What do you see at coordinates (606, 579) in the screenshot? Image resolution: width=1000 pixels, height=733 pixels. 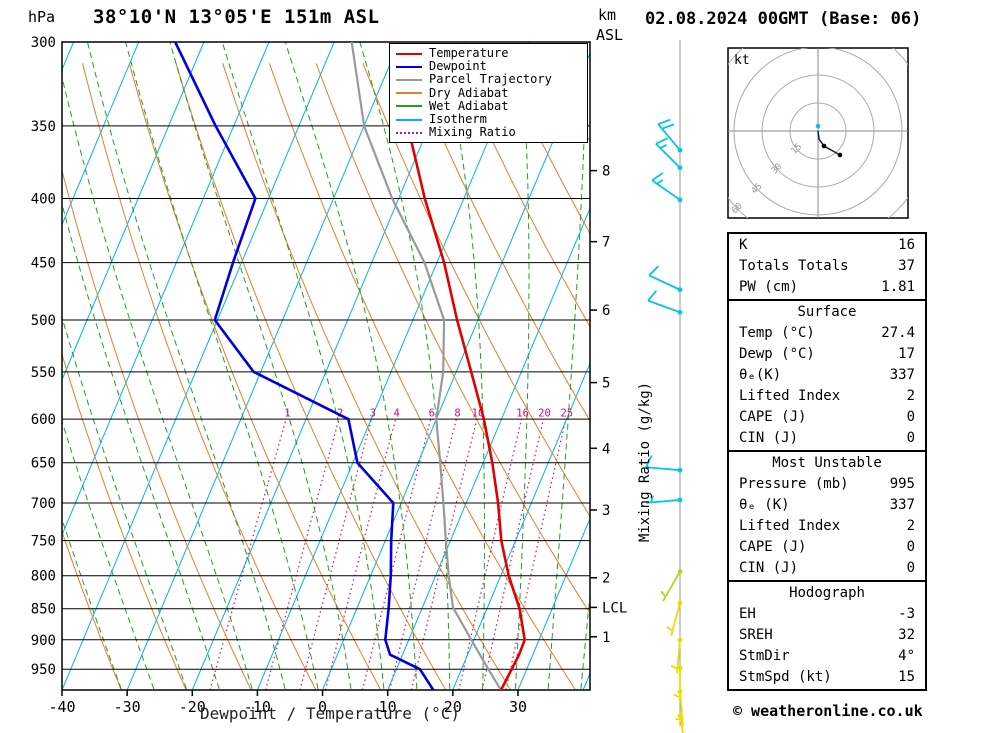 I see `altitude-tick-label: 2` at bounding box center [606, 579].